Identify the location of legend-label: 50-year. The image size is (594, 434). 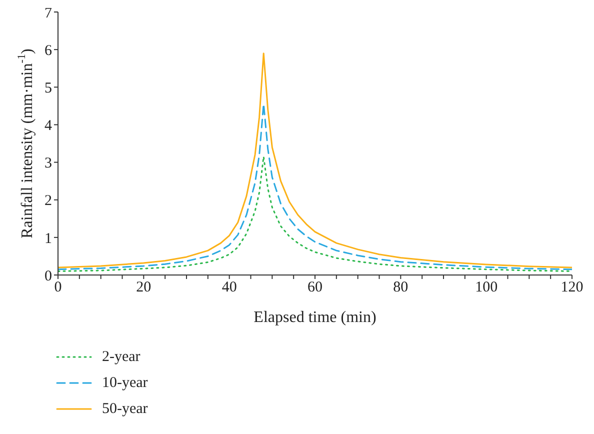
(125, 409).